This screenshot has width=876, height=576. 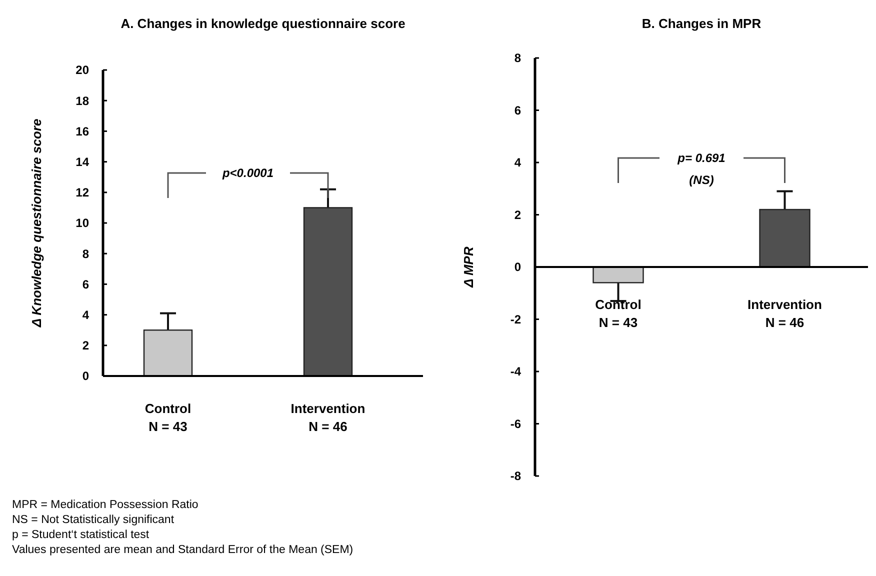 I want to click on y-tick-label: 18, so click(x=83, y=101).